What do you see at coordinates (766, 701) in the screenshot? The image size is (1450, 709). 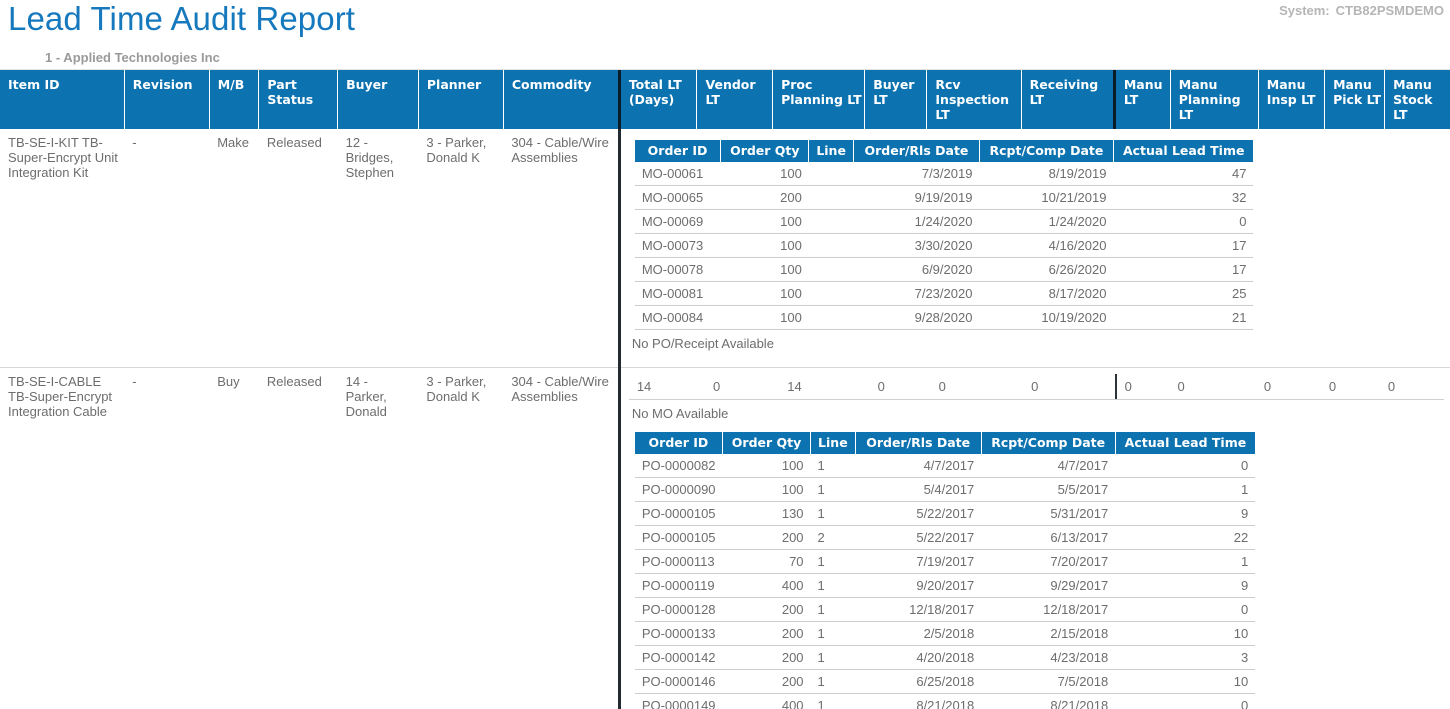 I see `cell-qty: 400` at bounding box center [766, 701].